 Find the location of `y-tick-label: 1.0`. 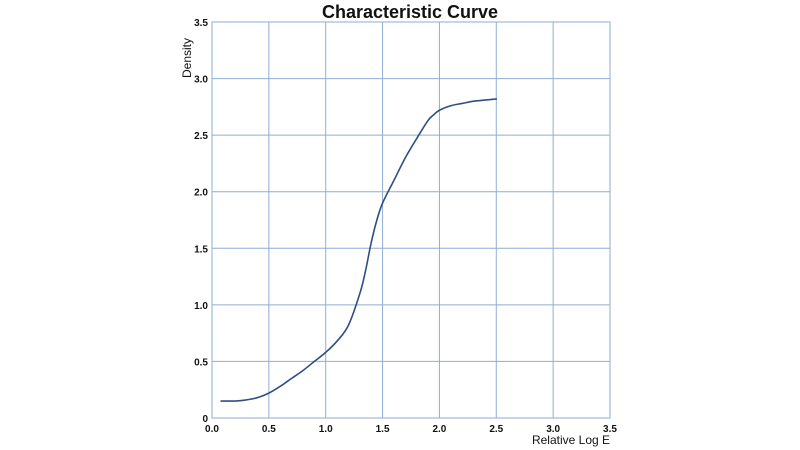

y-tick-label: 1.0 is located at coordinates (201, 306).